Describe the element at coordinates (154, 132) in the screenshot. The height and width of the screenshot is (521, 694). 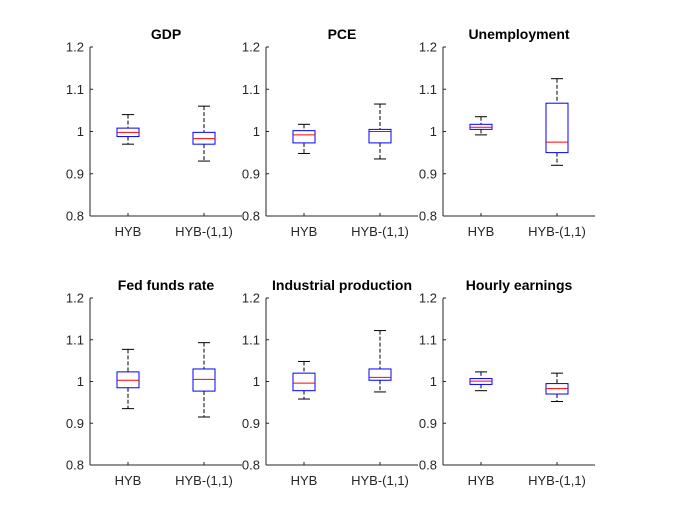
I see `panel-gdp: GDP 0.8 0.9 1 1.1 1.2 HYB HYB-(1,1)` at that location.